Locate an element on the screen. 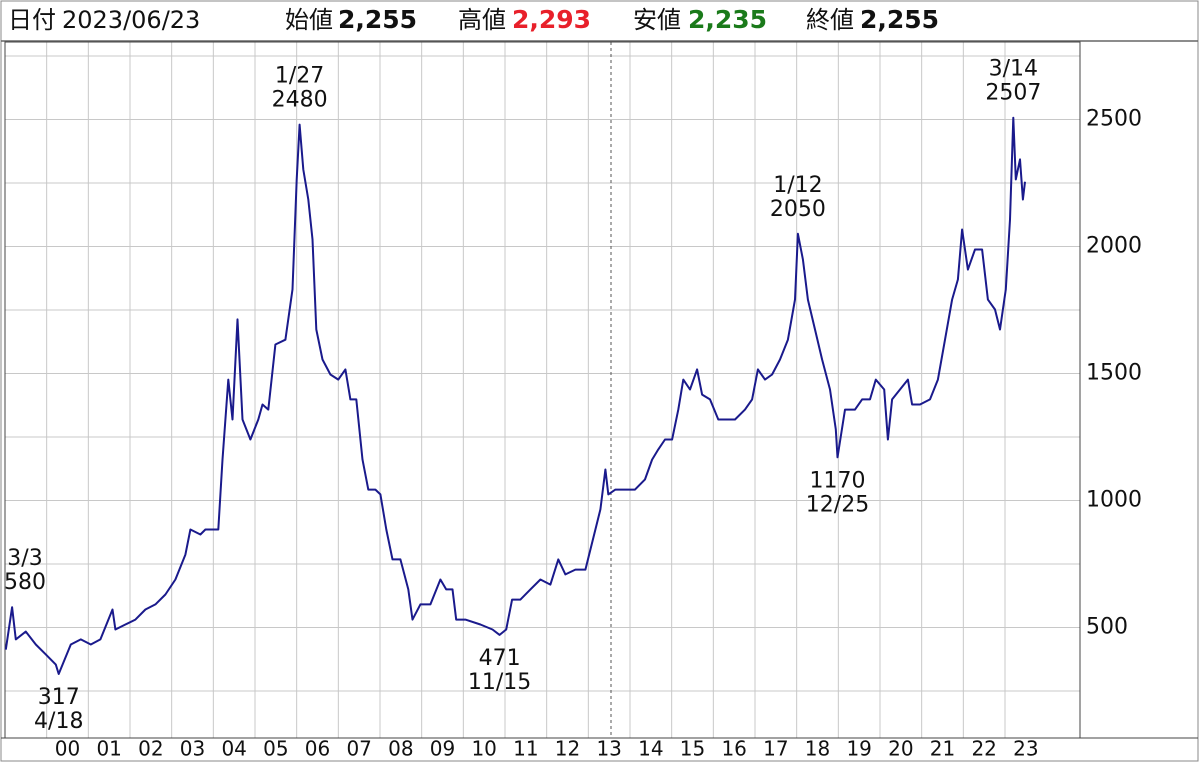 This screenshot has width=1200, height=763. header-label: 安値 is located at coordinates (657, 20).